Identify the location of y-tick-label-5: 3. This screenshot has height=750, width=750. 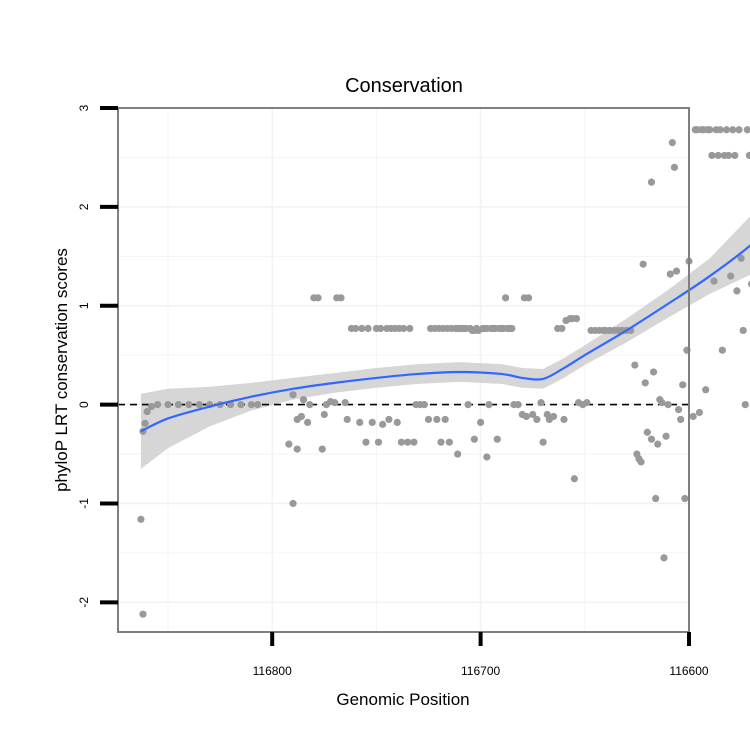
(84, 107).